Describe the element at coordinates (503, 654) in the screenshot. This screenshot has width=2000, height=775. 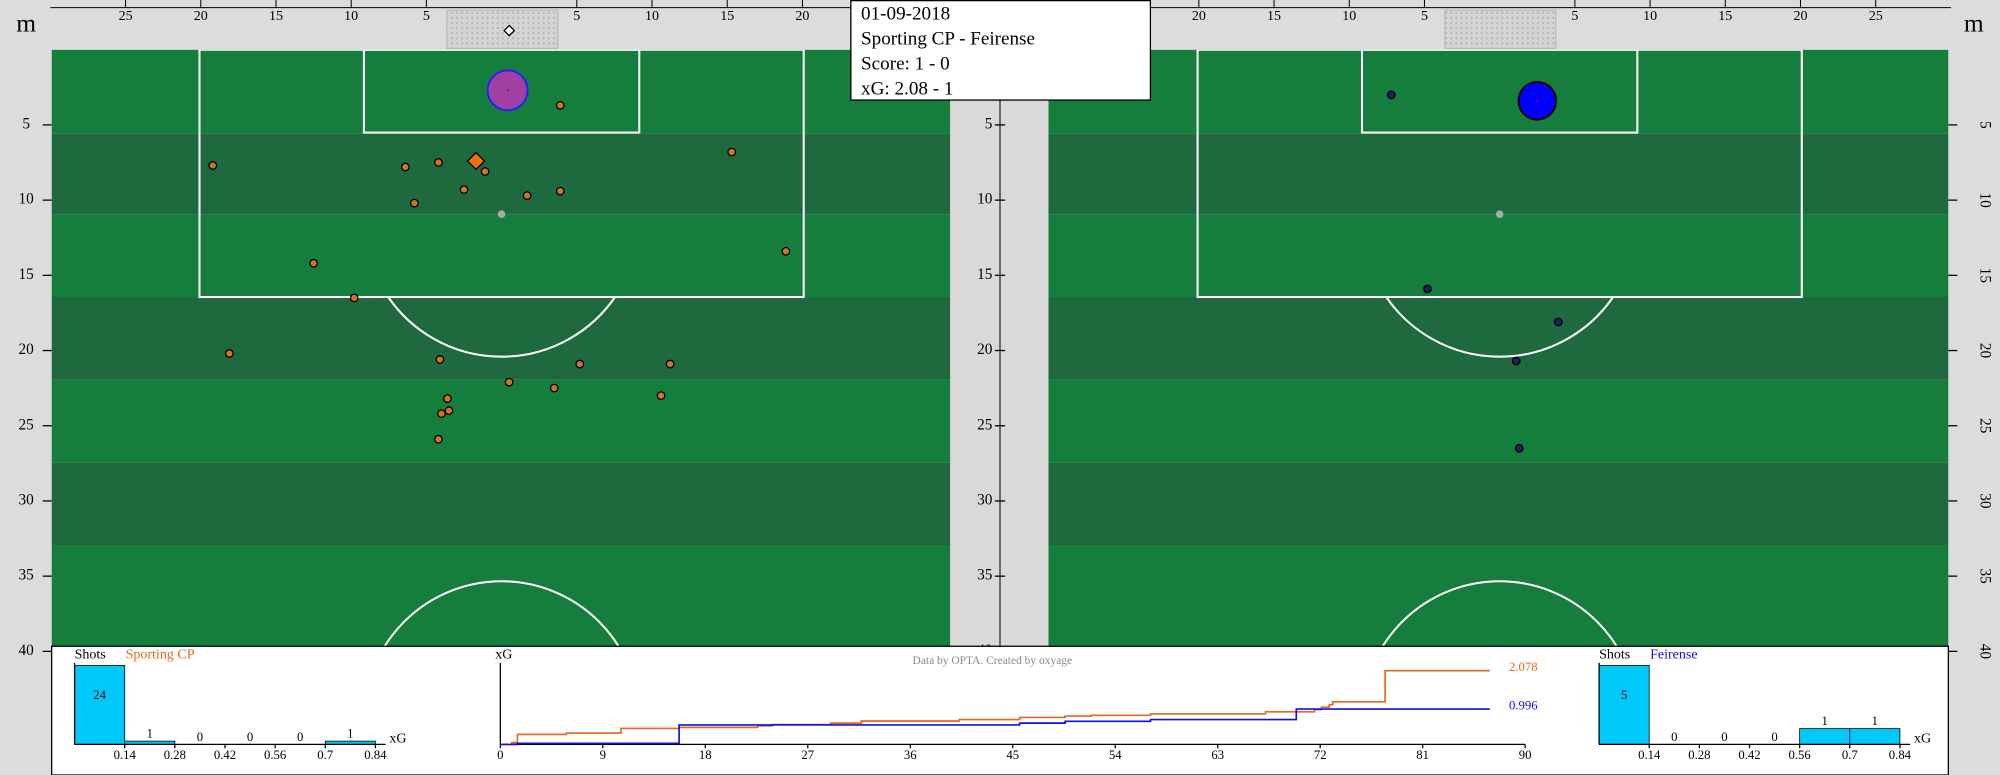
I see `y-axis-label: xG` at that location.